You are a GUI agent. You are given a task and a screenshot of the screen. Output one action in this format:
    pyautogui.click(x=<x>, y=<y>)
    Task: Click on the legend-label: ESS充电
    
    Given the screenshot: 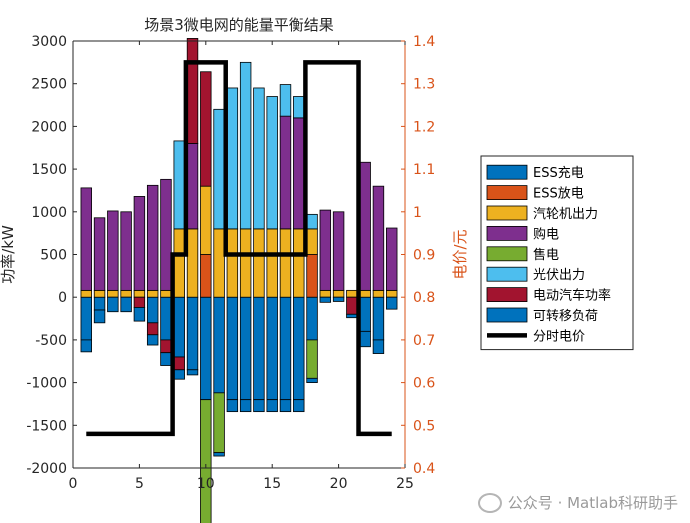 What is the action you would take?
    pyautogui.click(x=558, y=173)
    